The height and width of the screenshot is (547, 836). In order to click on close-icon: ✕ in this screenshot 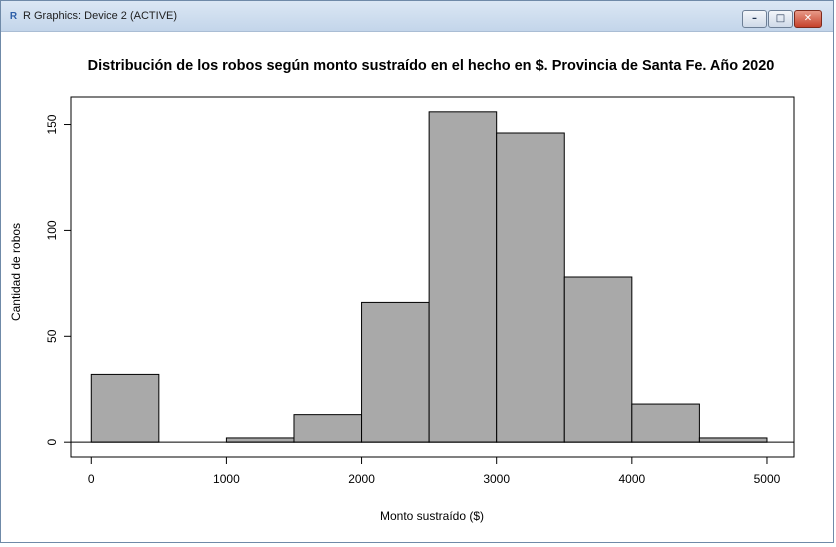, I will do `click(808, 18)`.